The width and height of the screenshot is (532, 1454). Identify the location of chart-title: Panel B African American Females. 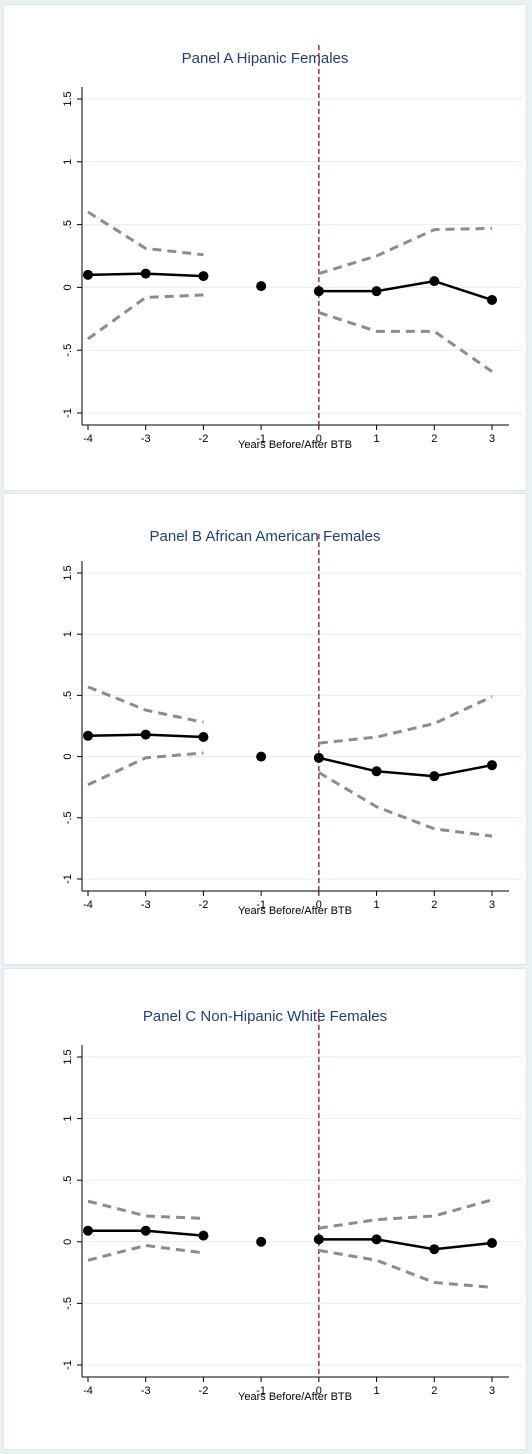
(265, 536).